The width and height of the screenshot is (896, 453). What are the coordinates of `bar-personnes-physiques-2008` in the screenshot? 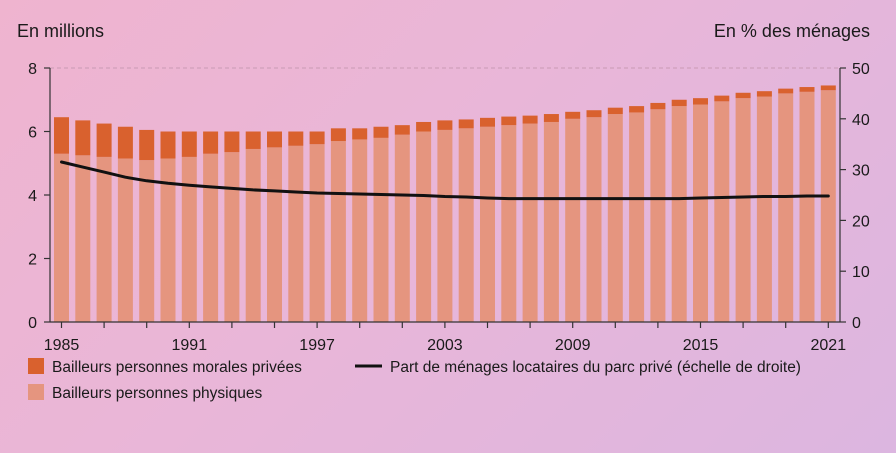 It's located at (551, 221).